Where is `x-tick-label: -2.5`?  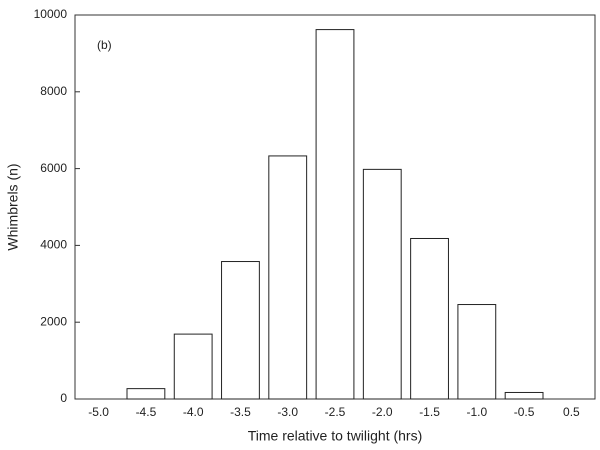 x-tick-label: -2.5 is located at coordinates (335, 412).